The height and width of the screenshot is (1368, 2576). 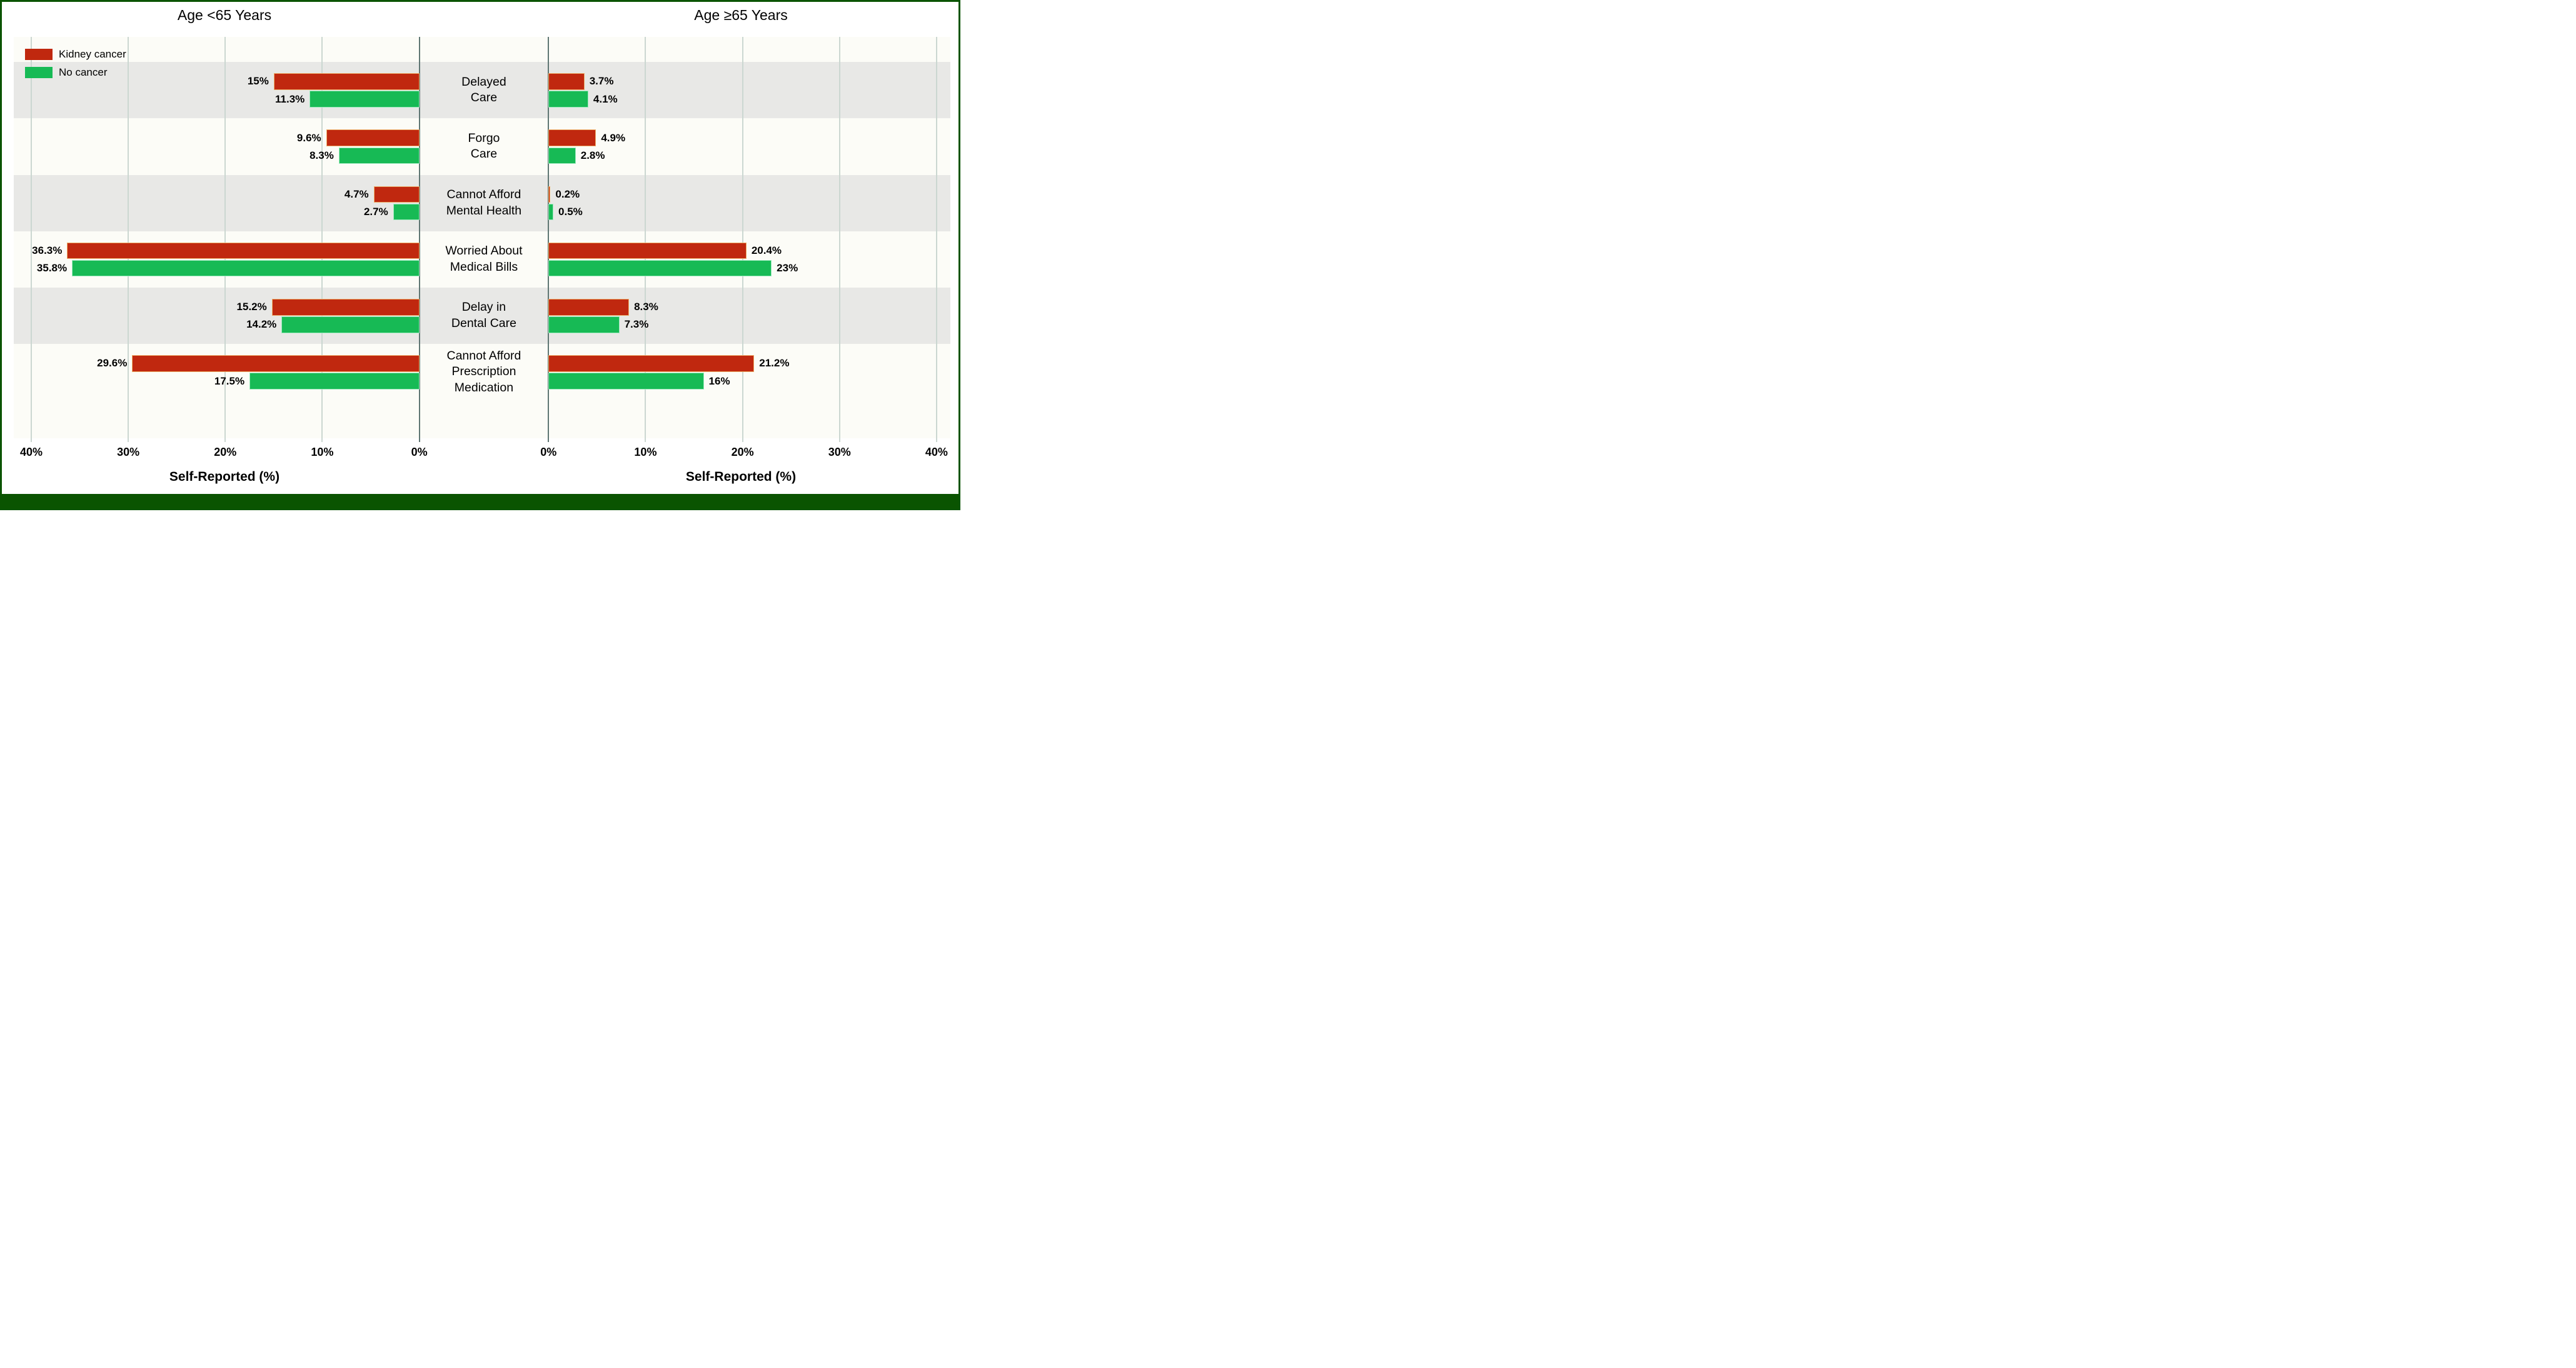 What do you see at coordinates (483, 371) in the screenshot?
I see `category-label: Cannot Afford Prescription Medication` at bounding box center [483, 371].